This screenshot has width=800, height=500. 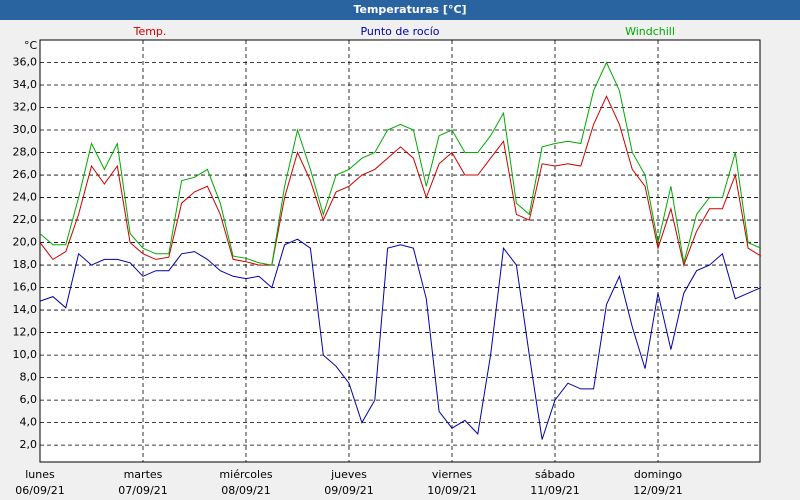 What do you see at coordinates (25, 174) in the screenshot?
I see `y-tick-label: 26,0` at bounding box center [25, 174].